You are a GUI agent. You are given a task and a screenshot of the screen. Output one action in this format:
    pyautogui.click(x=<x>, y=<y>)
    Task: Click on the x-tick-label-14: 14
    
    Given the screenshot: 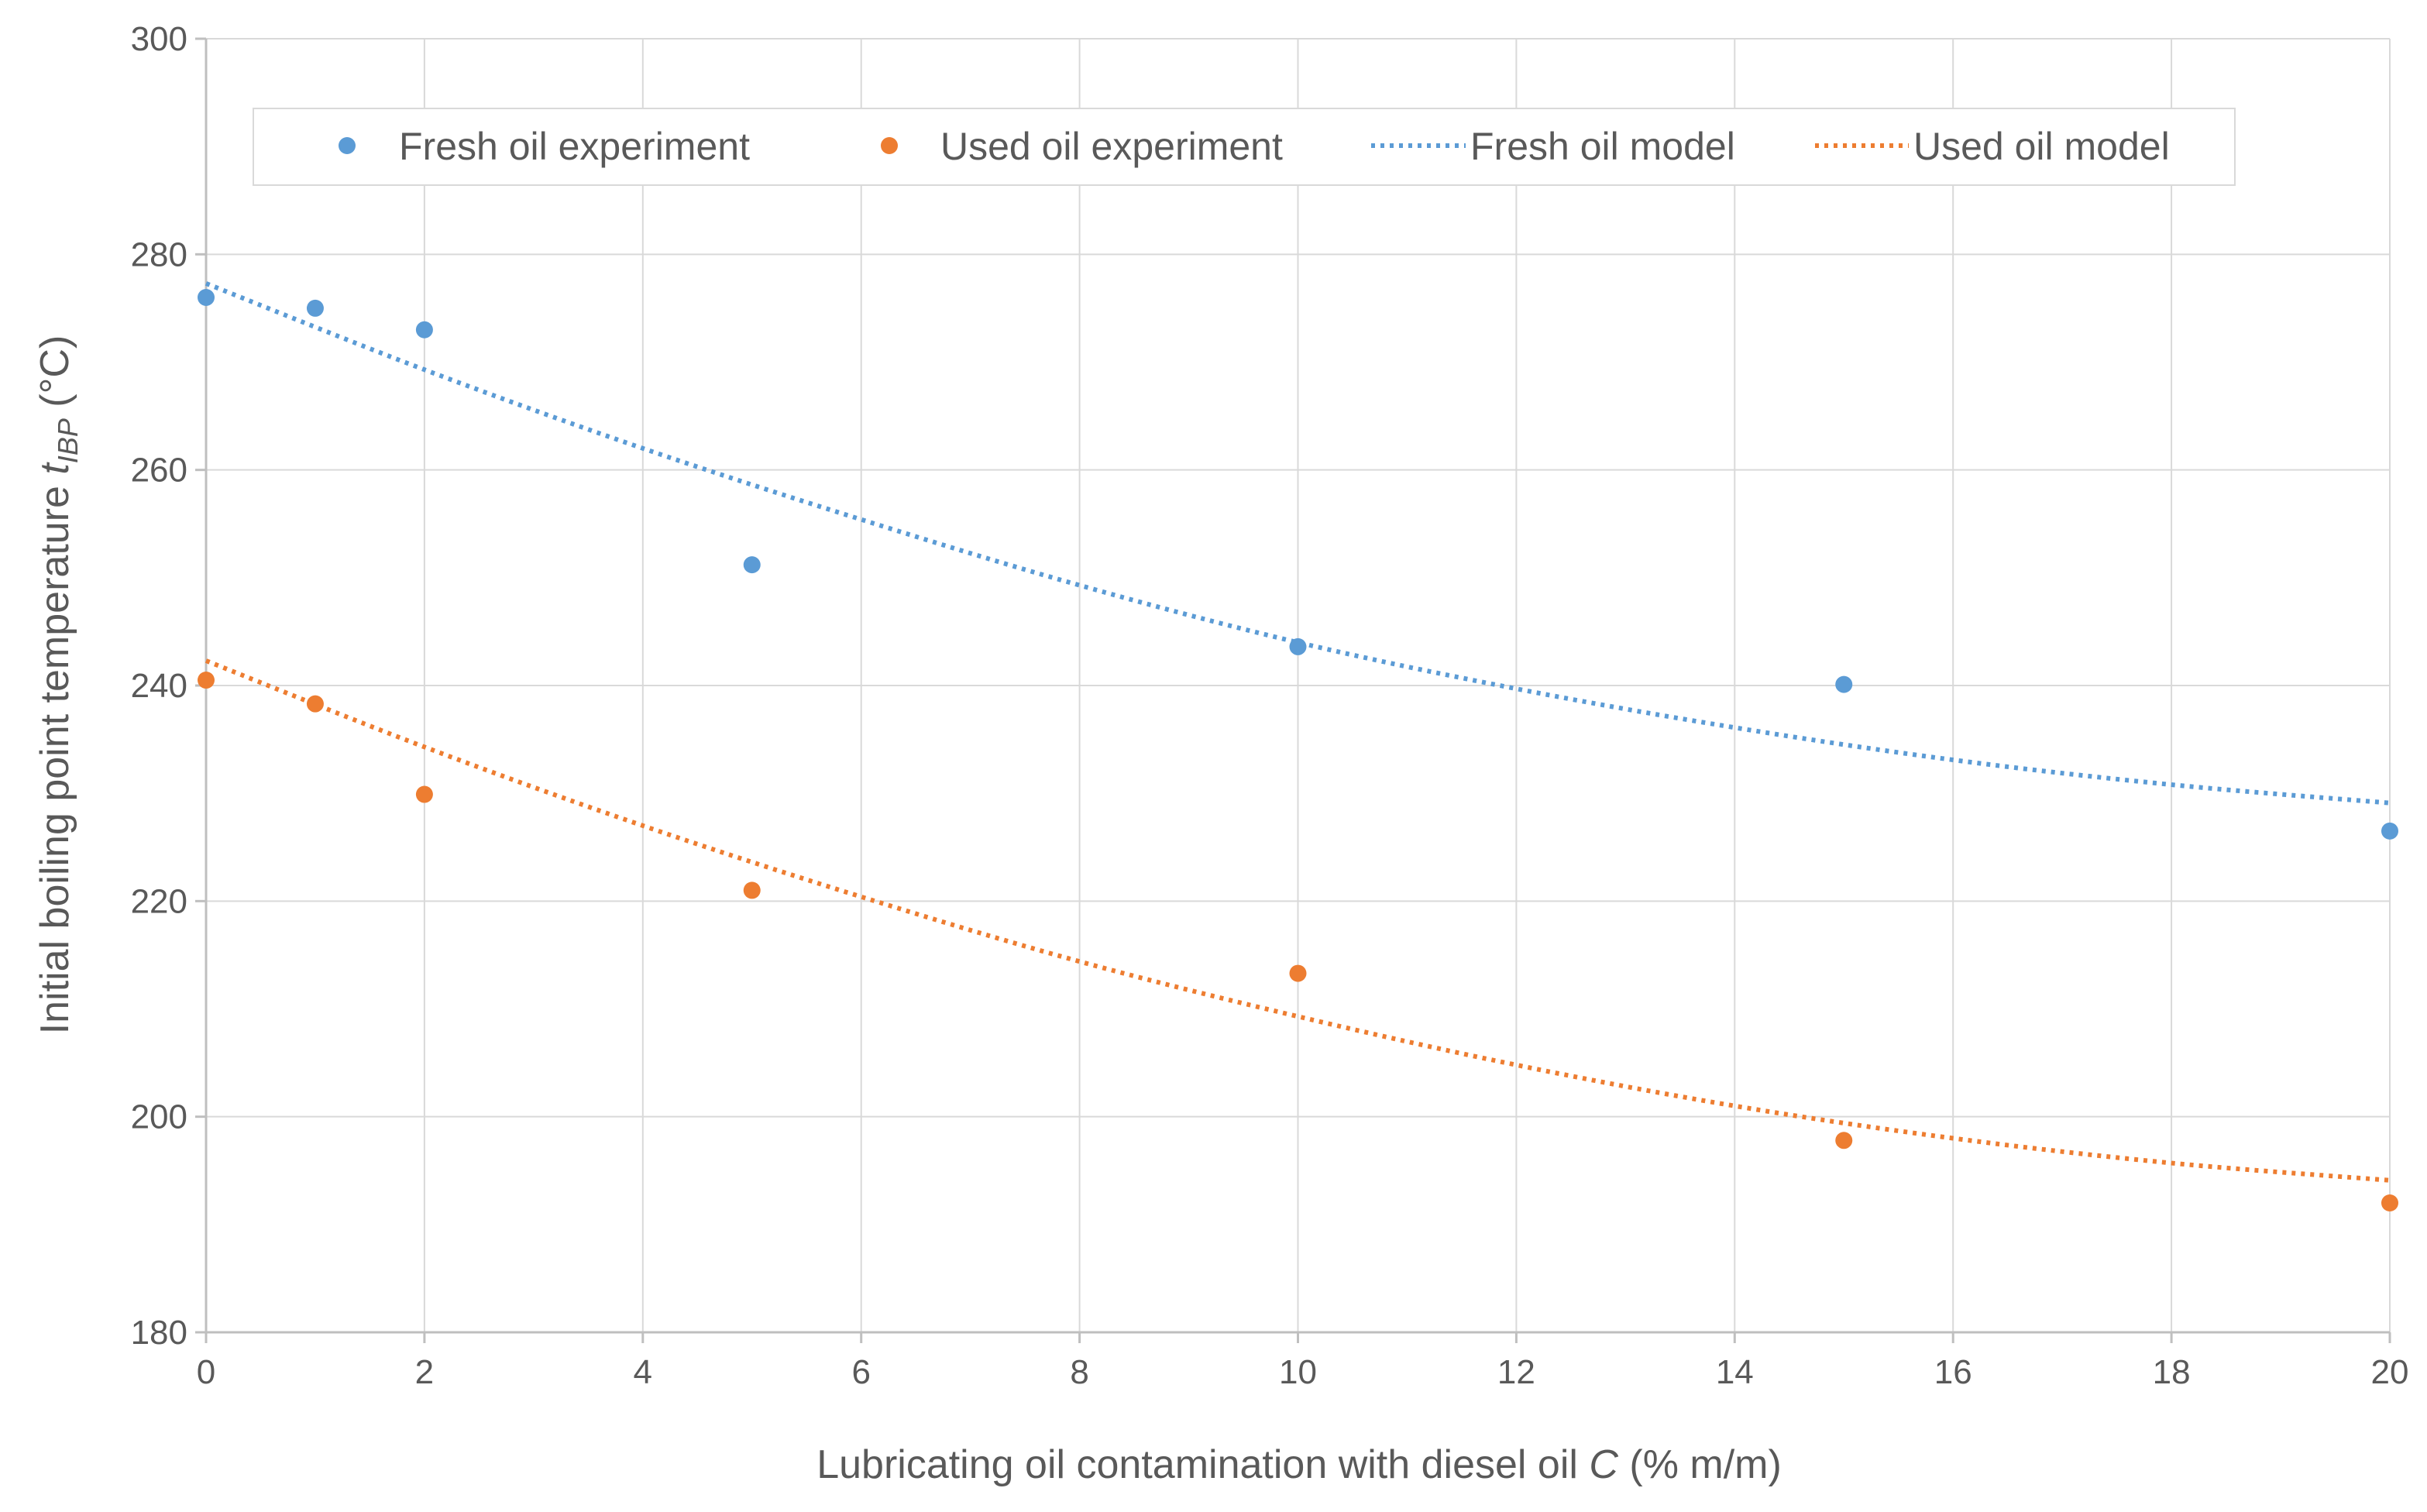 What is the action you would take?
    pyautogui.click(x=1735, y=1372)
    